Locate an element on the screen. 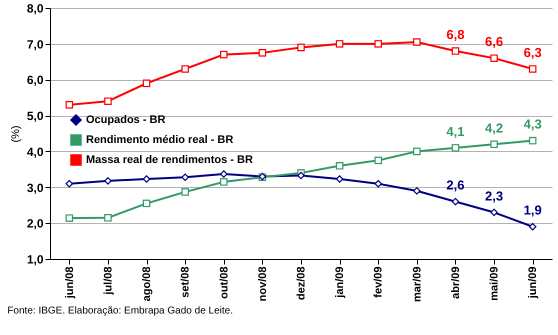 The height and width of the screenshot is (335, 558). legend-label: Massa real de rendimentos - BR is located at coordinates (169, 160).